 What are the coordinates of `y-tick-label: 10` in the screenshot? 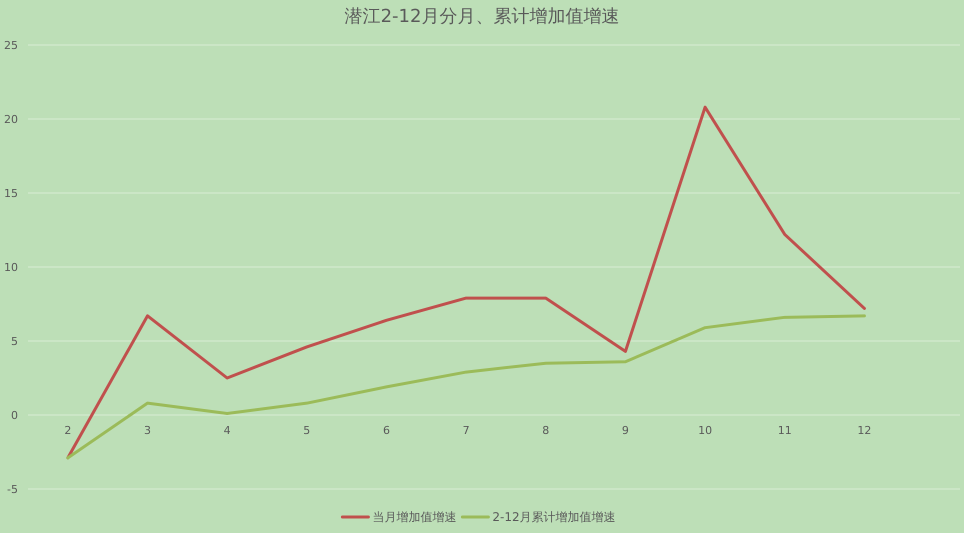 It's located at (11, 267).